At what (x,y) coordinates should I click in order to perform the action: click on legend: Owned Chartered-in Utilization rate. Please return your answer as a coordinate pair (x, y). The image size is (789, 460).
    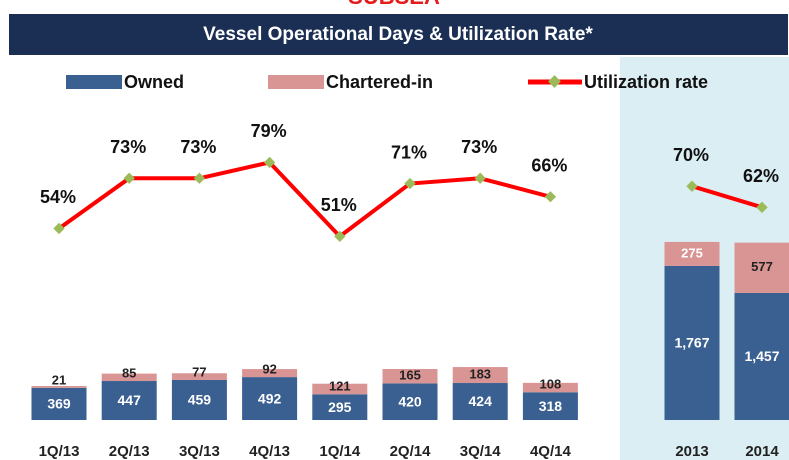
    Looking at the image, I should click on (387, 82).